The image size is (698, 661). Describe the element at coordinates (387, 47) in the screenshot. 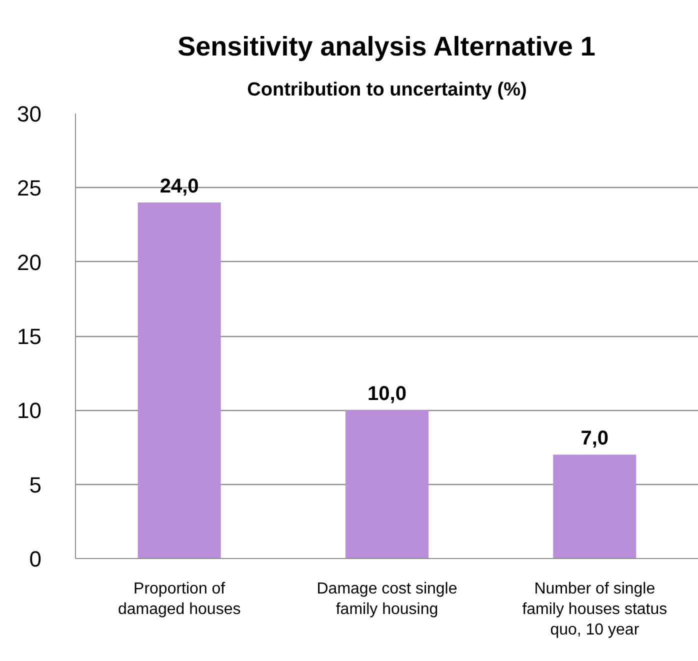

I see `chart-title: Sensitivity analysis Alternative 1` at that location.